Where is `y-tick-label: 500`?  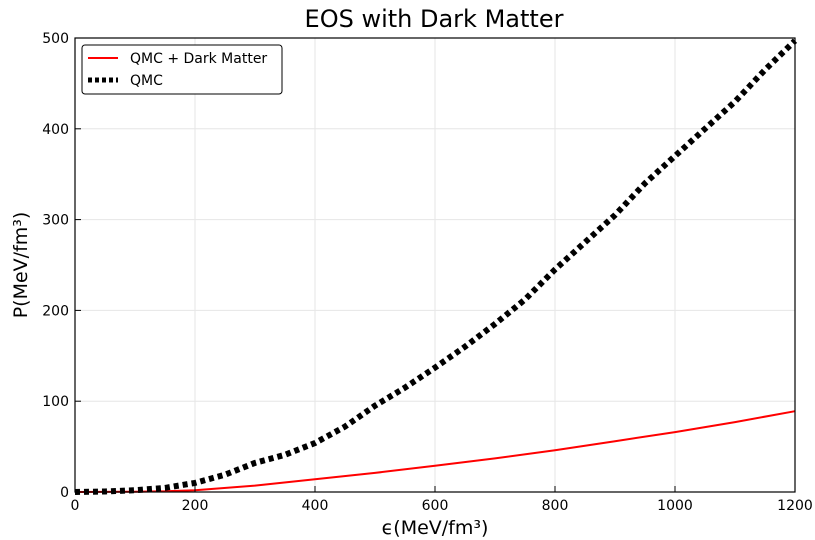 y-tick-label: 500 is located at coordinates (55, 39).